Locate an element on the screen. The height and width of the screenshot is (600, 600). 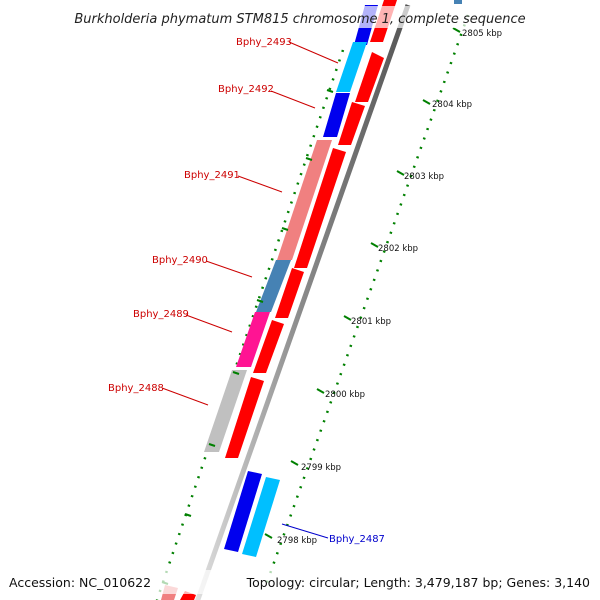
scale-label-2799: 2799 kbp is located at coordinates (321, 468).